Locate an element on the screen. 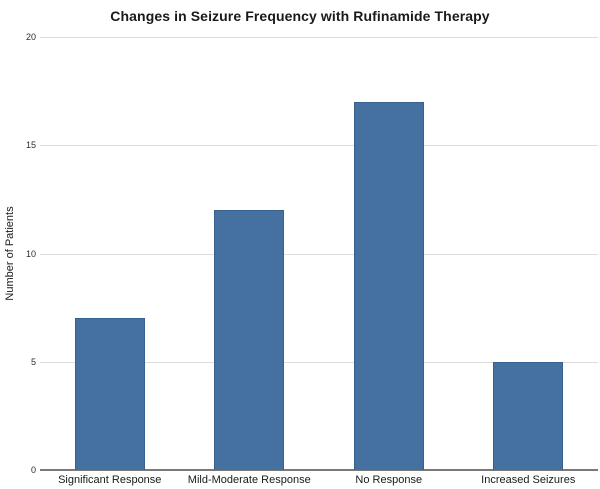 This screenshot has height=489, width=600. x-category-label-mild-moderate-response: Mild-Moderate Response is located at coordinates (249, 480).